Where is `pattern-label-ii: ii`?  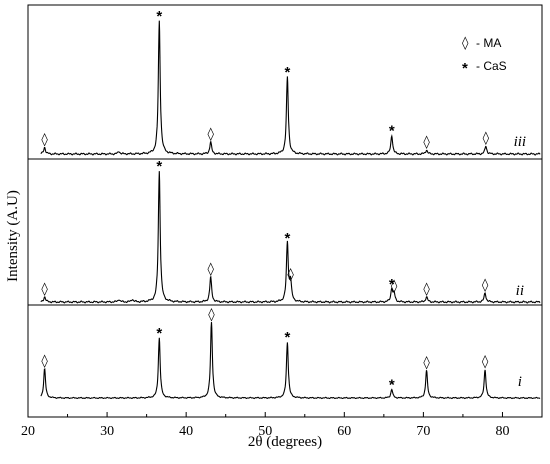 pattern-label-ii: ii is located at coordinates (520, 291).